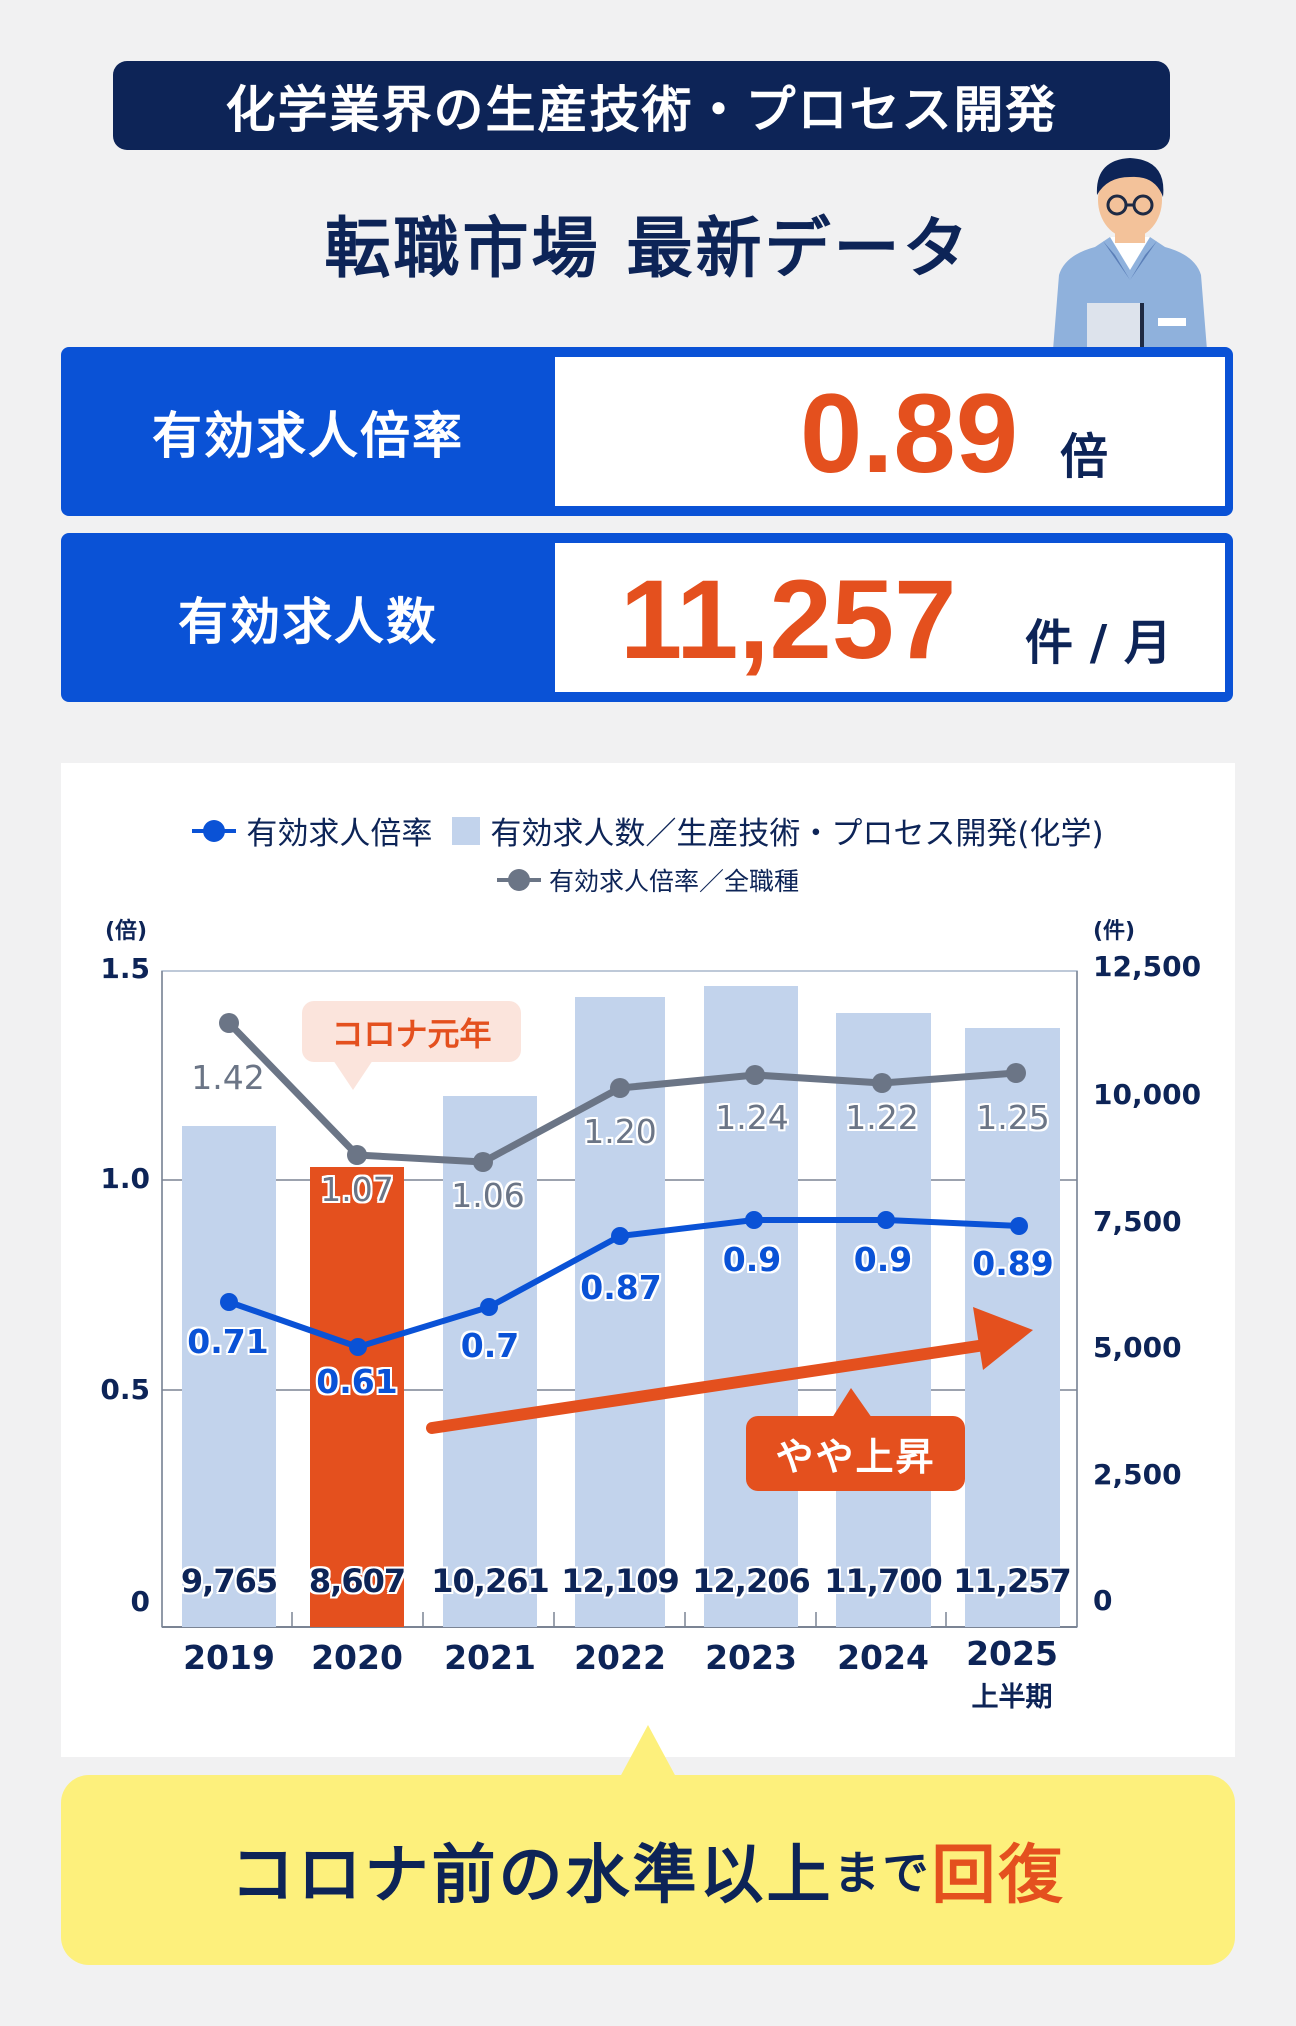 Image resolution: width=1296 pixels, height=2026 pixels. Describe the element at coordinates (357, 1581) in the screenshot. I see `bar-value-label: 8,607` at that location.